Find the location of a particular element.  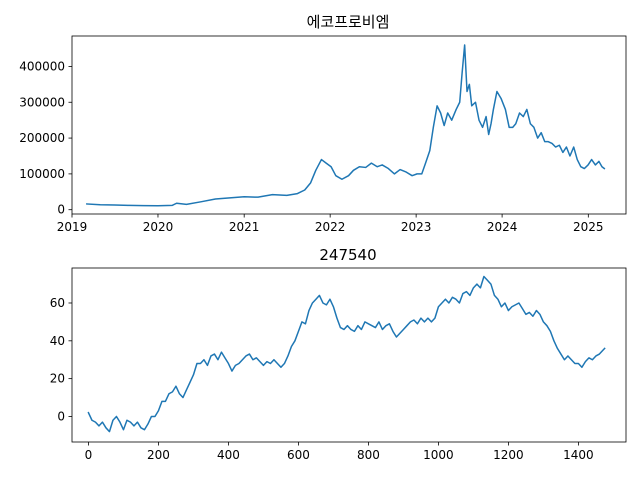

chart-bottom-x-tick-label: 600 is located at coordinates (298, 455).